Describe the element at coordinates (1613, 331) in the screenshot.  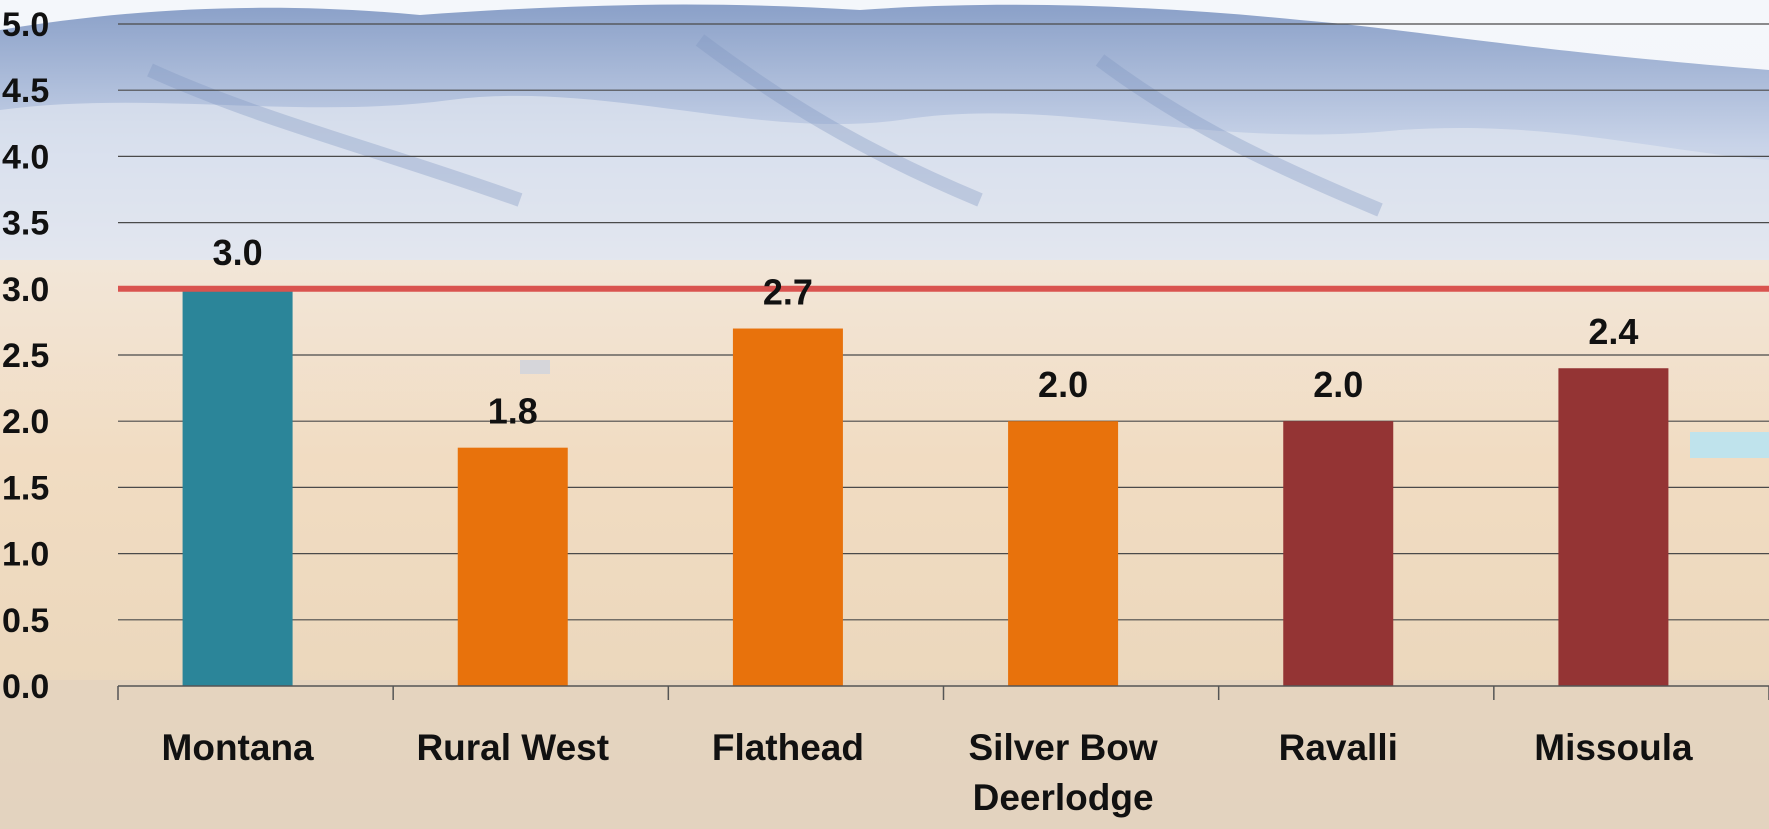
I see `bar-value-label: 2.4` at that location.